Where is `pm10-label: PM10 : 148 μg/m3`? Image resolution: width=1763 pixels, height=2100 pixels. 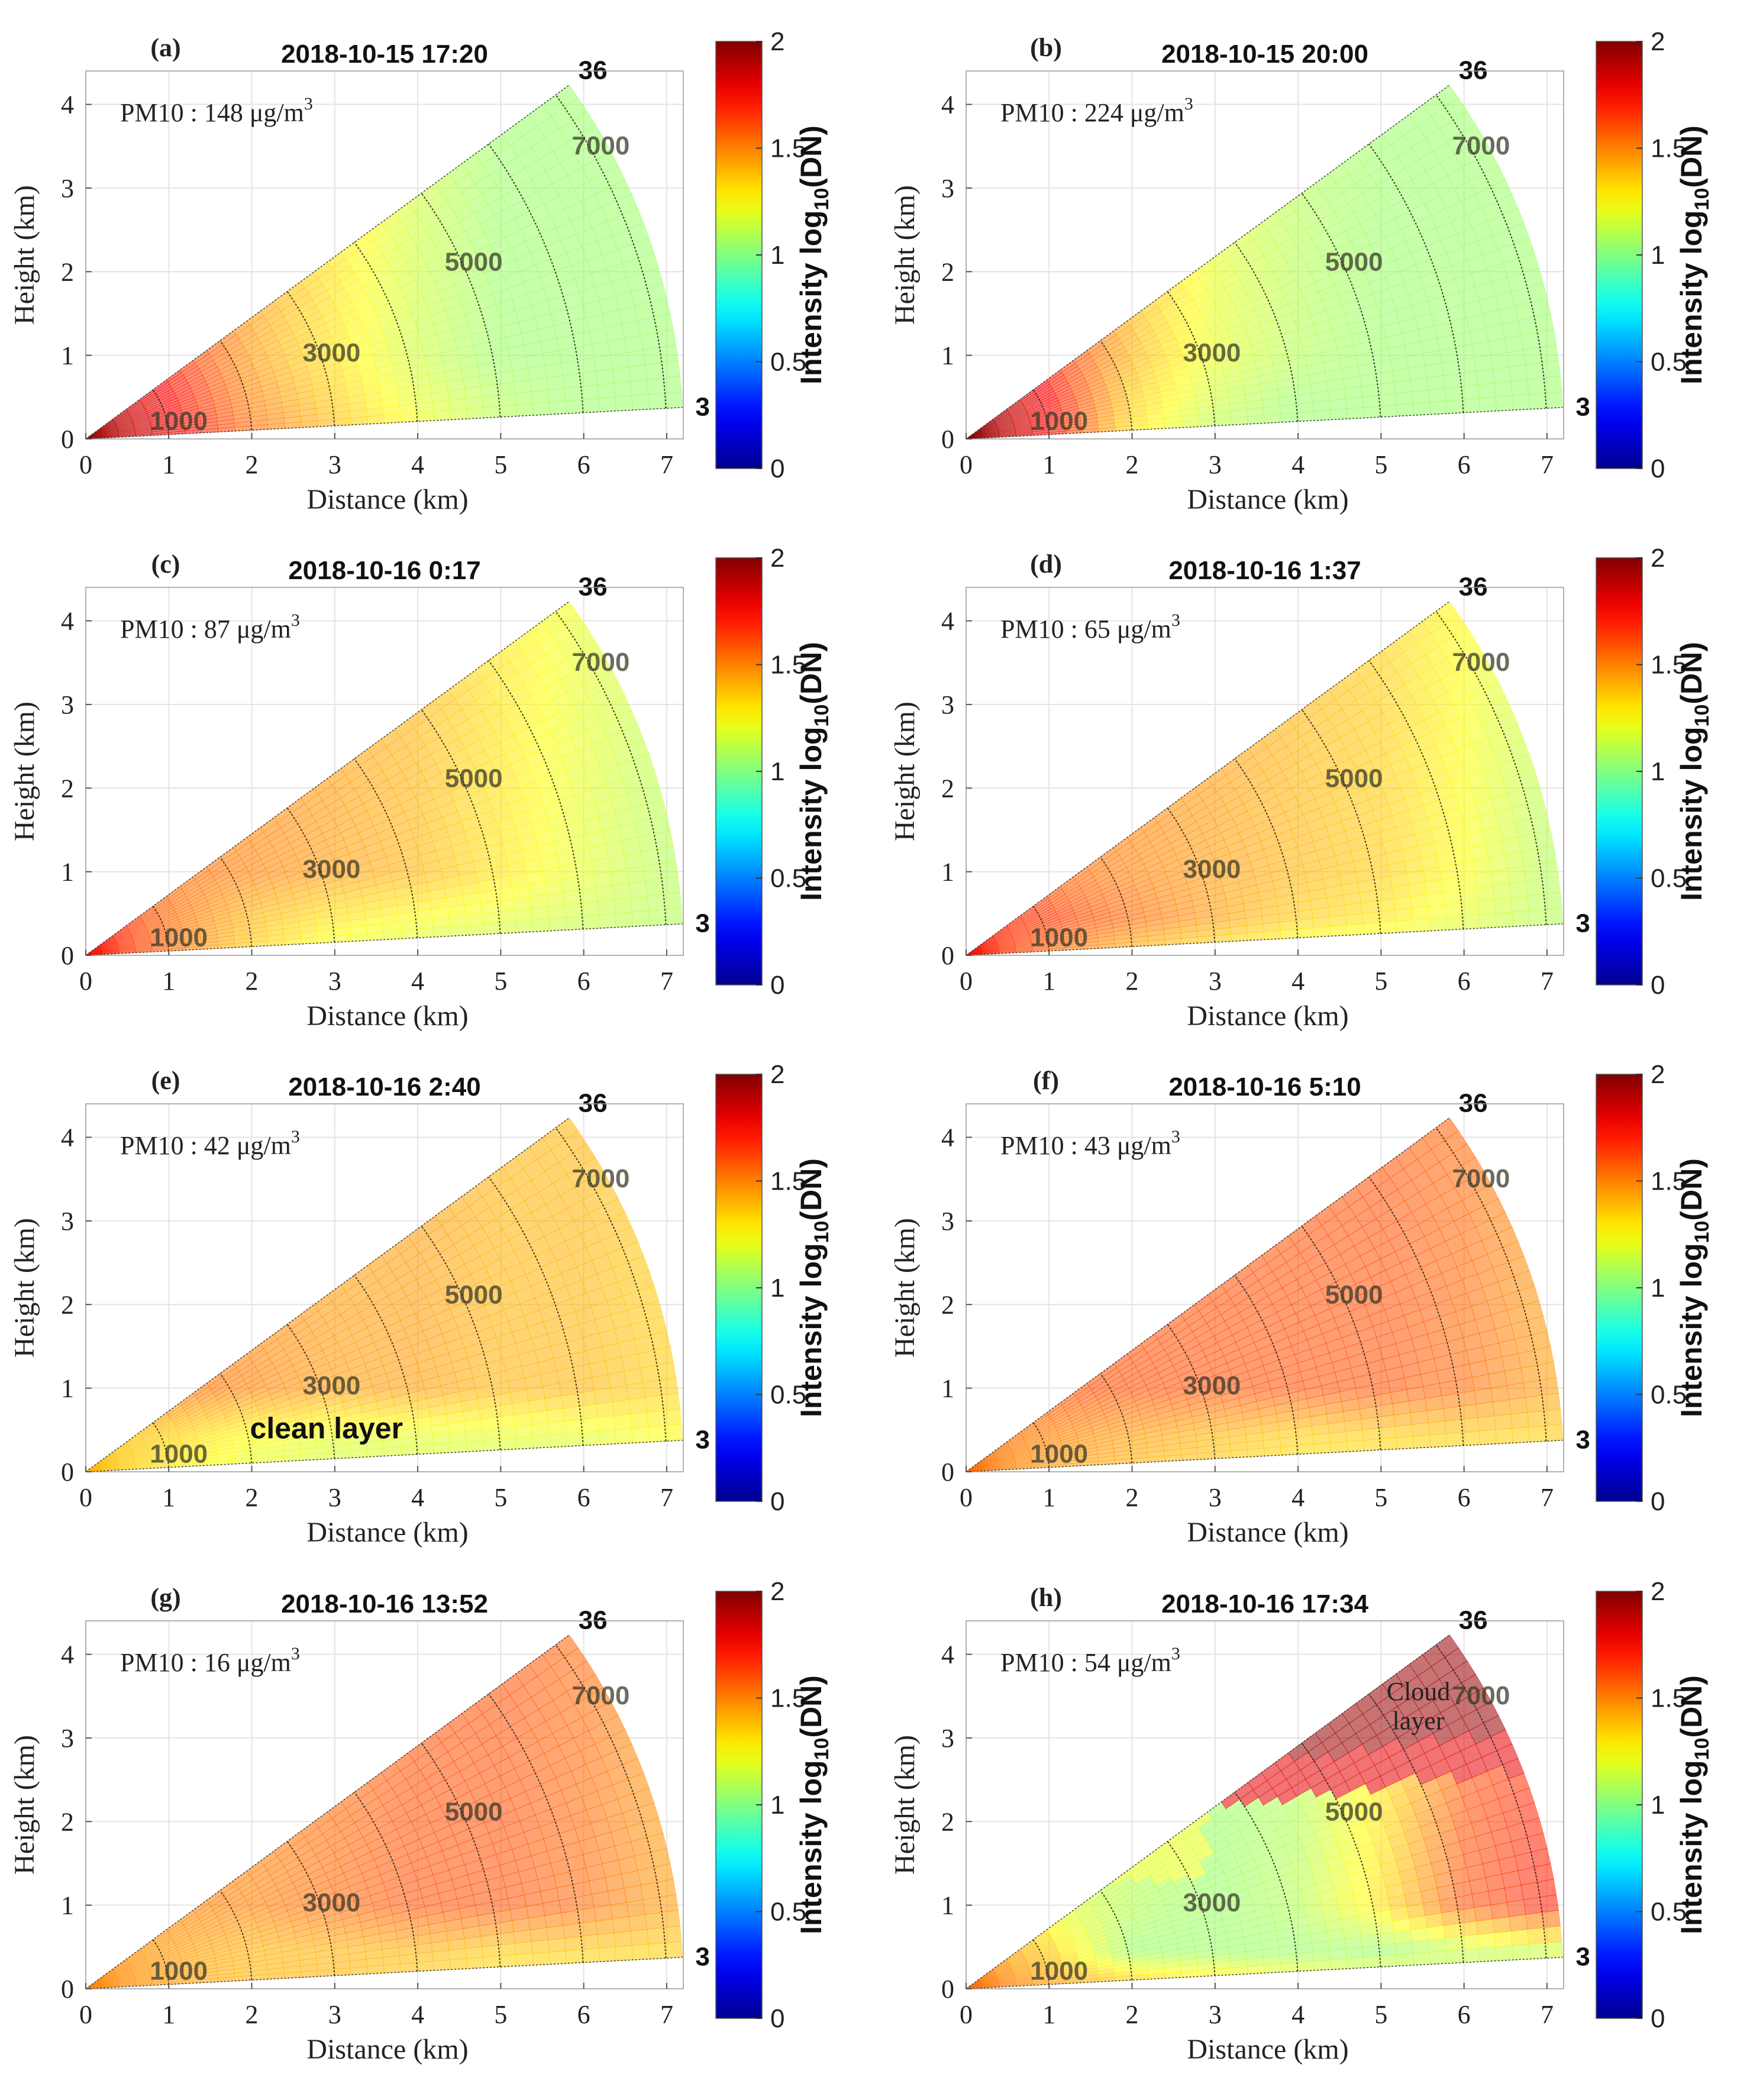
pm10-label: PM10 : 148 μg/m3 is located at coordinates (216, 110).